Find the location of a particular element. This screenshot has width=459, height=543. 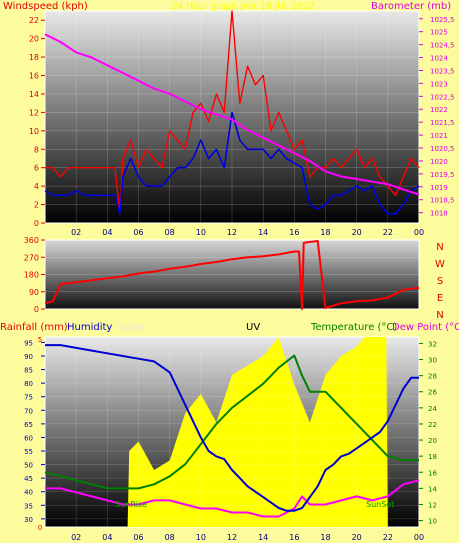

temp-tick-label: 22 is located at coordinates (432, 425).